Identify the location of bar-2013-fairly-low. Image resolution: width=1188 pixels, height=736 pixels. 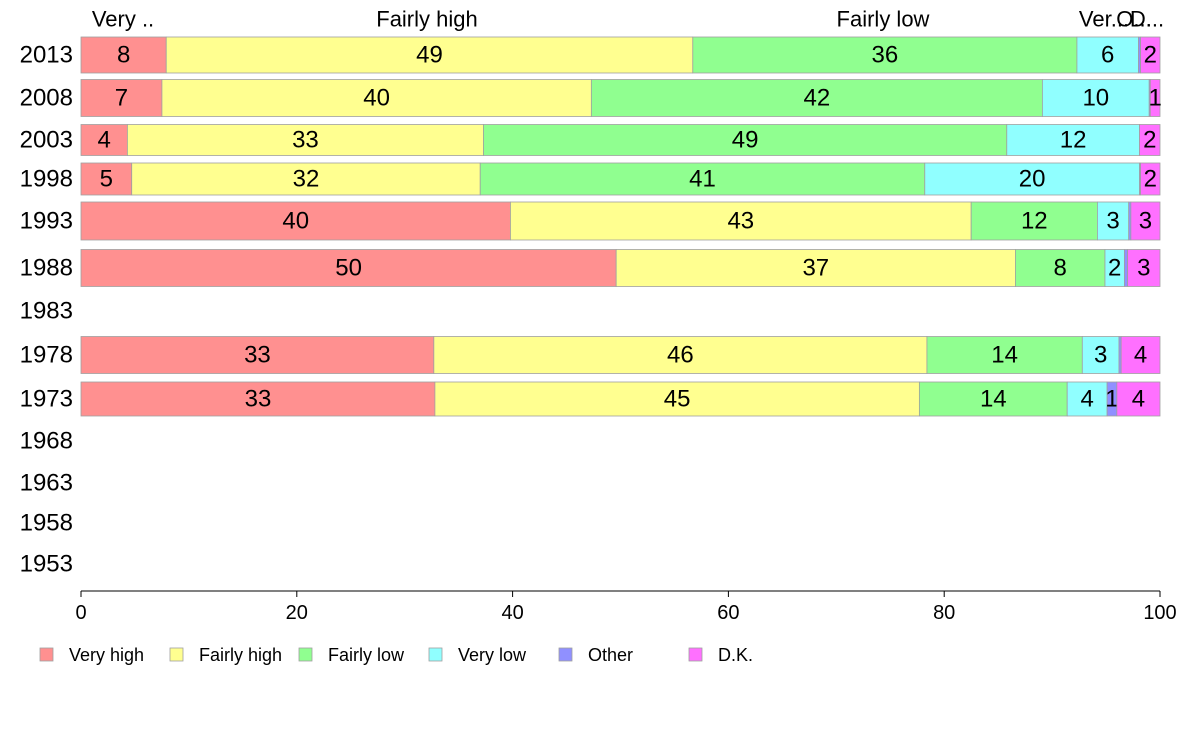
(885, 55).